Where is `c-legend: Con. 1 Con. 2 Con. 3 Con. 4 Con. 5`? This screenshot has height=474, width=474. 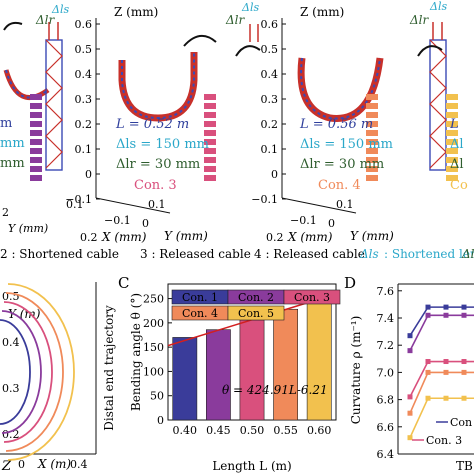 c-legend: Con. 1 Con. 2 Con. 3 Con. 4 Con. 5 is located at coordinates (256, 305).